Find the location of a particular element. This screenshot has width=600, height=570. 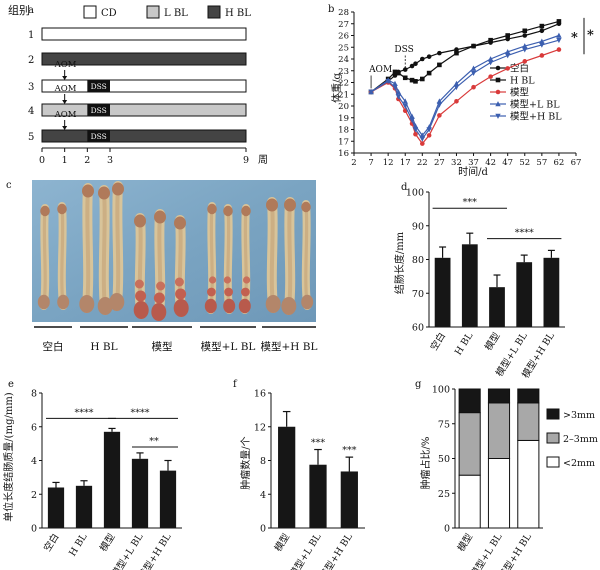

panel-letter-e: e is located at coordinates (11, 384).